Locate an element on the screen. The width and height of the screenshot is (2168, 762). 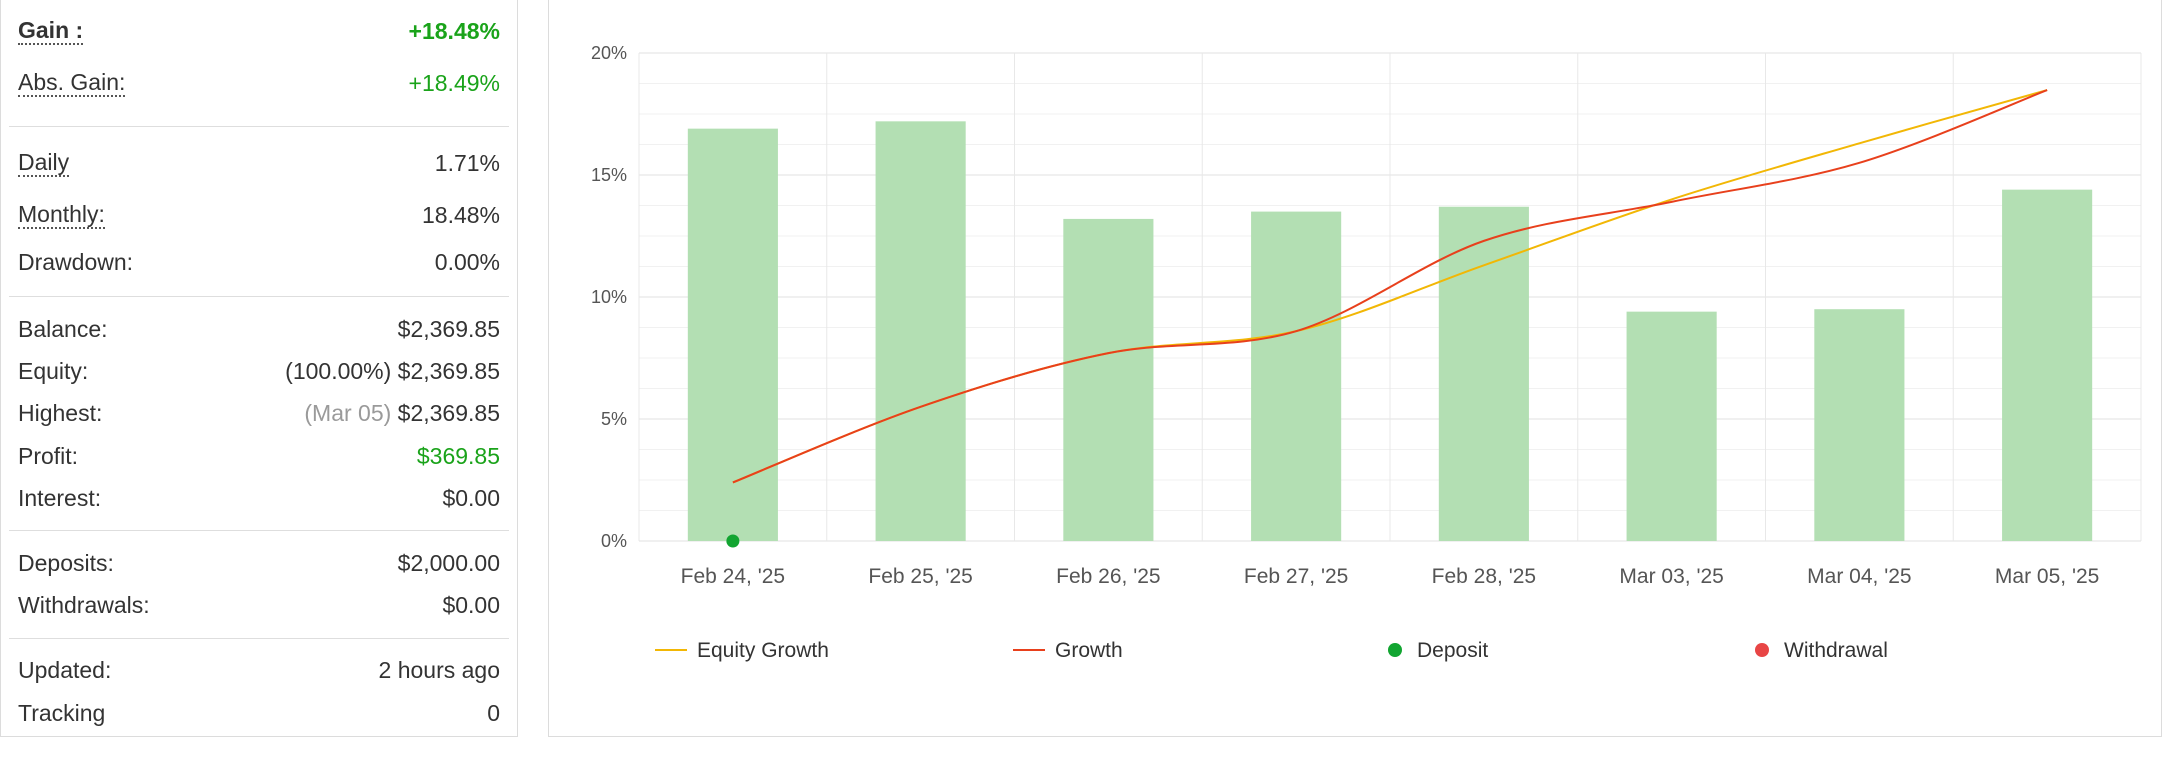
abs-gain-label: Abs. Gain: is located at coordinates (72, 83).